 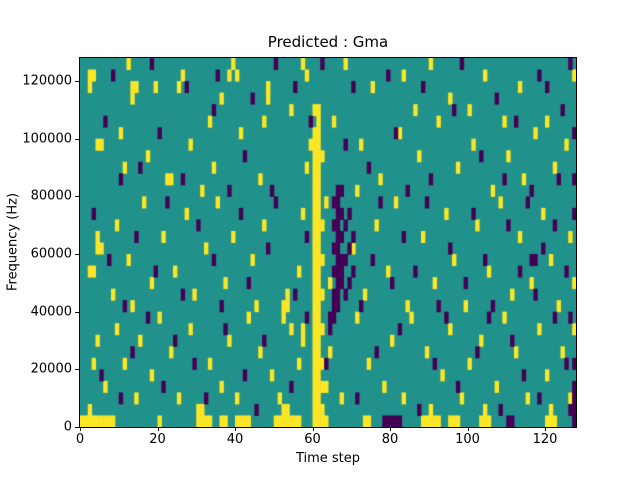 What do you see at coordinates (51, 312) in the screenshot?
I see `y-tick-label-2: 40000` at bounding box center [51, 312].